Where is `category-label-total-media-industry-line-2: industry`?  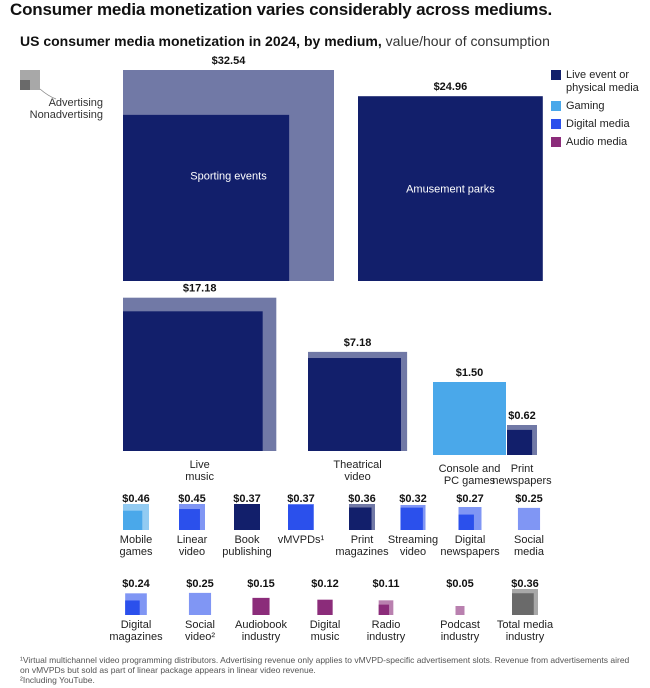 category-label-total-media-industry-line-2: industry is located at coordinates (525, 637).